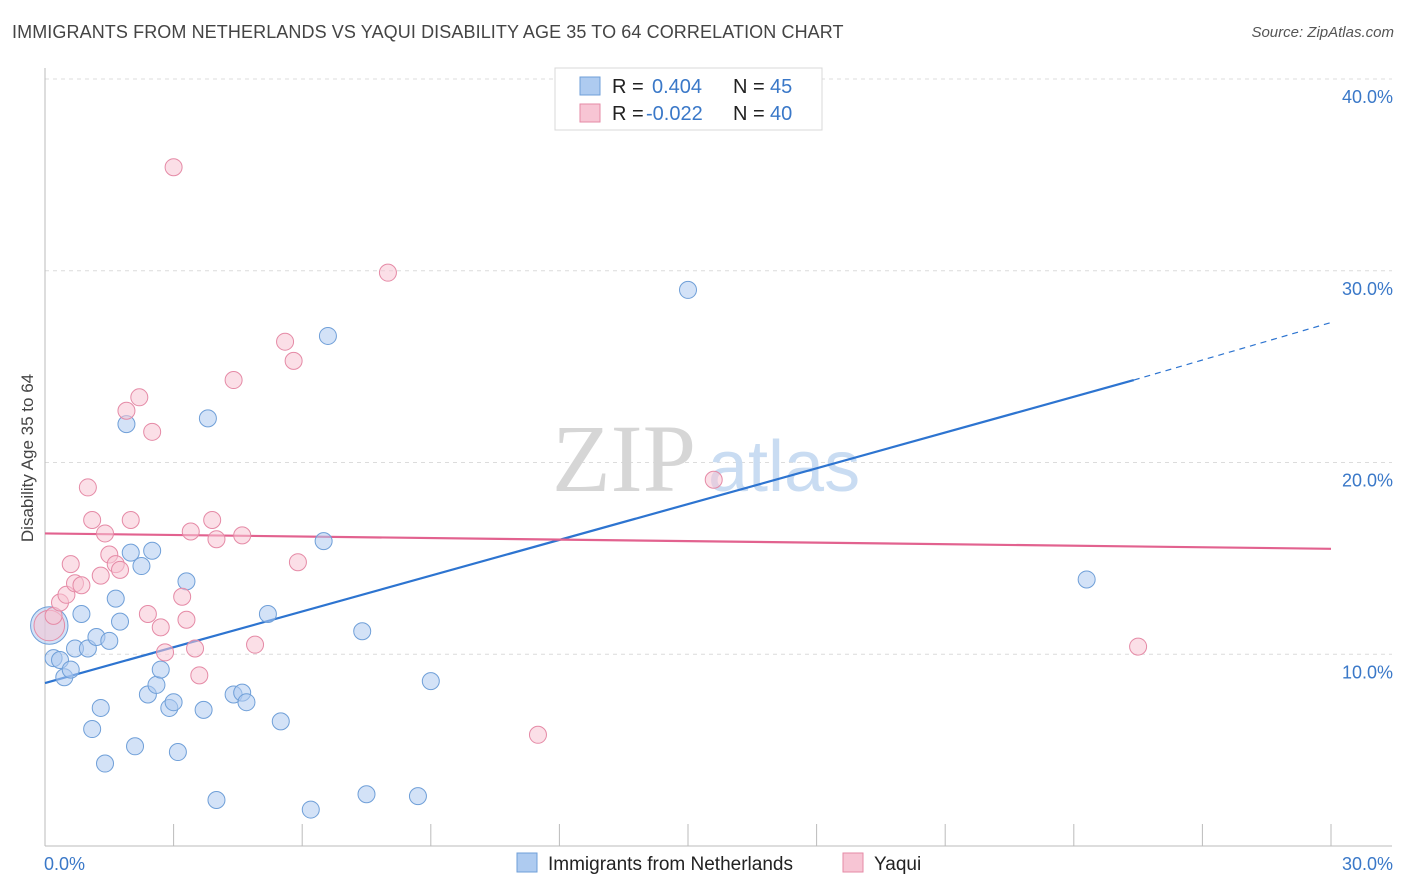 This screenshot has height=892, width=1406. I want to click on x-tick-labels: 0.0% 30.0%, so click(718, 864).